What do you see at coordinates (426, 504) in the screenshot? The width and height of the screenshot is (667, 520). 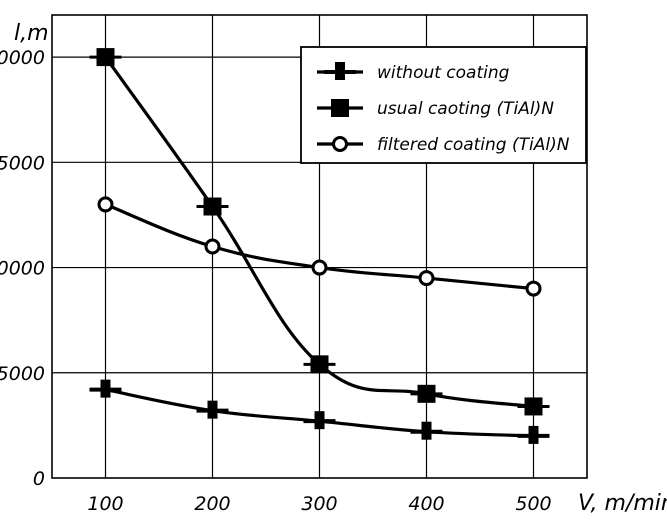 I see `x-tick-label: 400` at bounding box center [426, 504].